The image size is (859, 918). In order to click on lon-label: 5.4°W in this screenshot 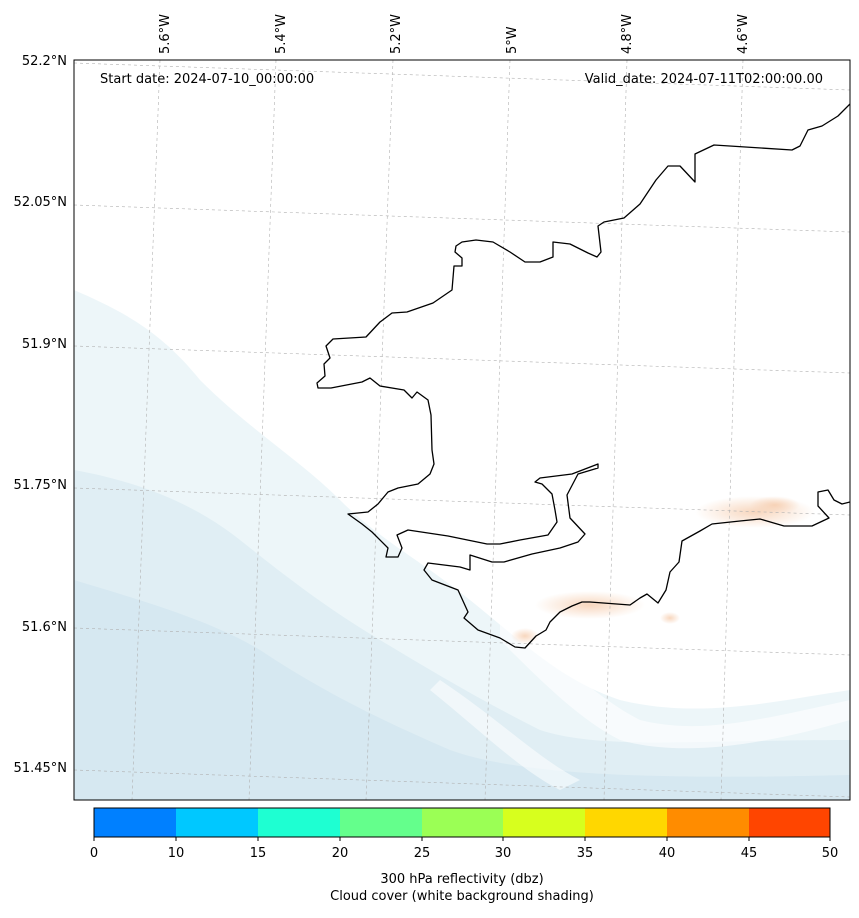, I will do `click(281, 34)`.